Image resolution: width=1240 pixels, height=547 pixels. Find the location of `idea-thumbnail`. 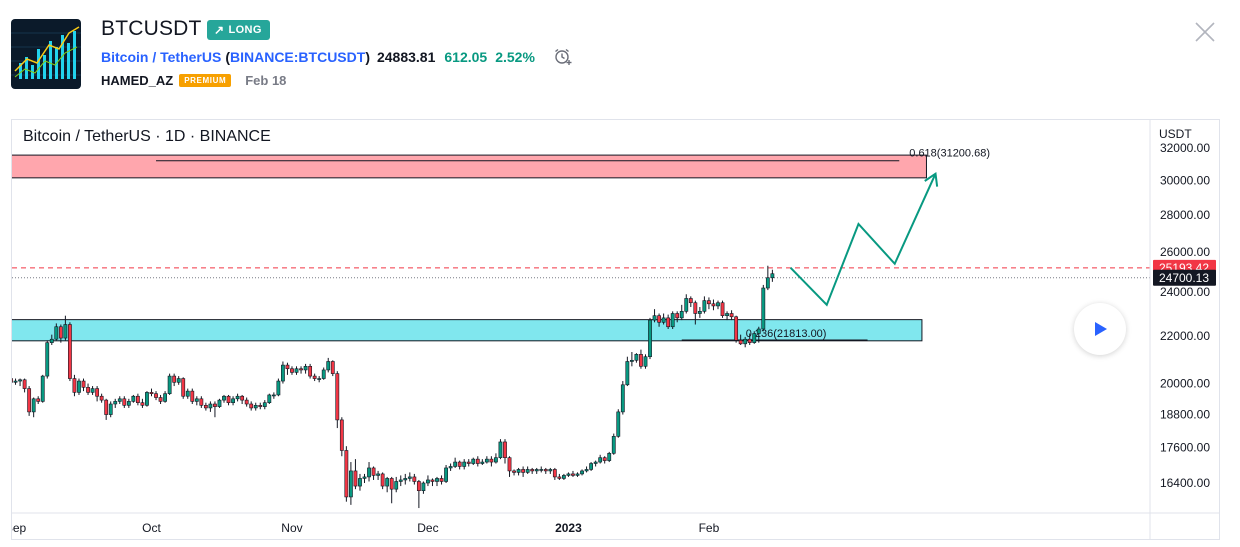

idea-thumbnail is located at coordinates (46, 54).